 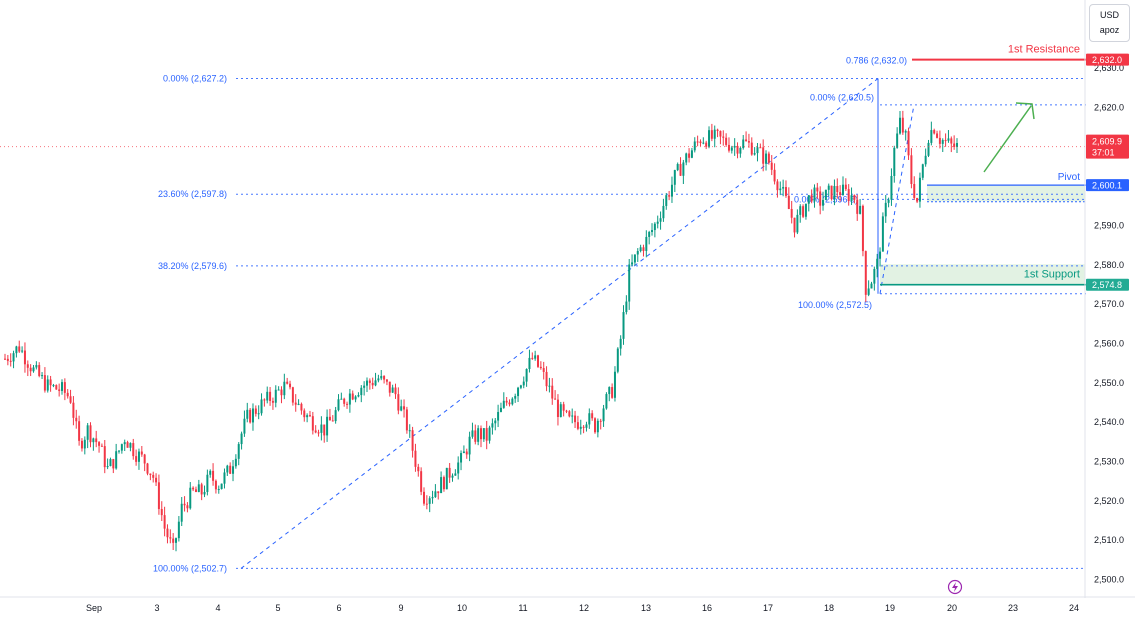 What do you see at coordinates (567, 604) in the screenshot?
I see `x-axis-layer: Sep 3 4 5 6 9 10 11 12 13 16 17 18 19 20 23 24` at bounding box center [567, 604].